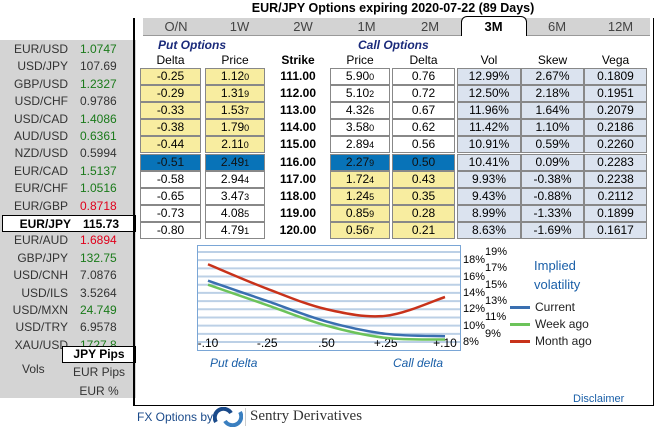 The height and width of the screenshot is (430, 654). I want to click on cell-vega: 0.2238, so click(615, 179).